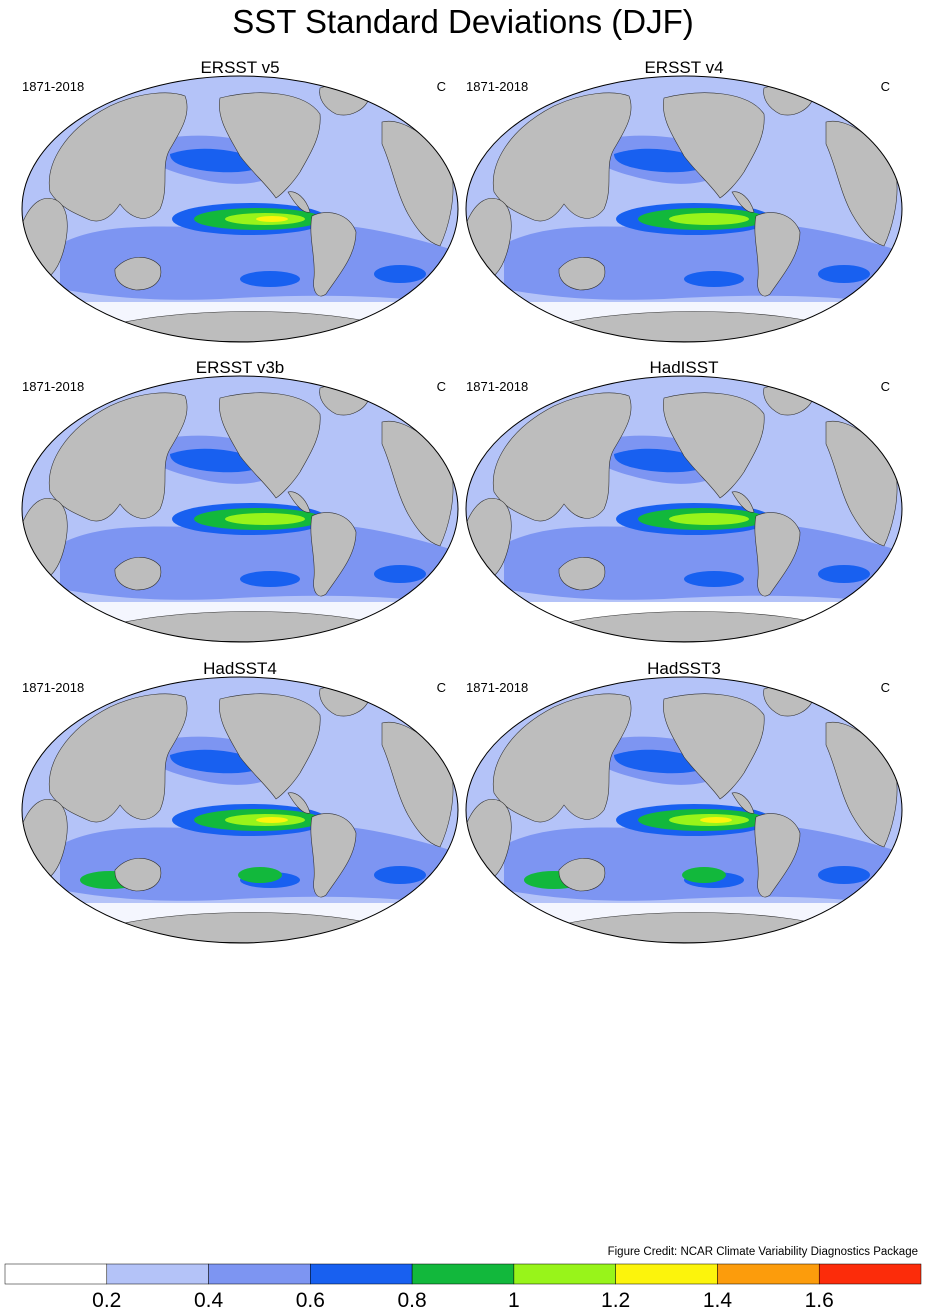 The image size is (926, 1313). I want to click on map-panel-hadsst4: HadSST4 1871-2018 C, so click(240, 804).